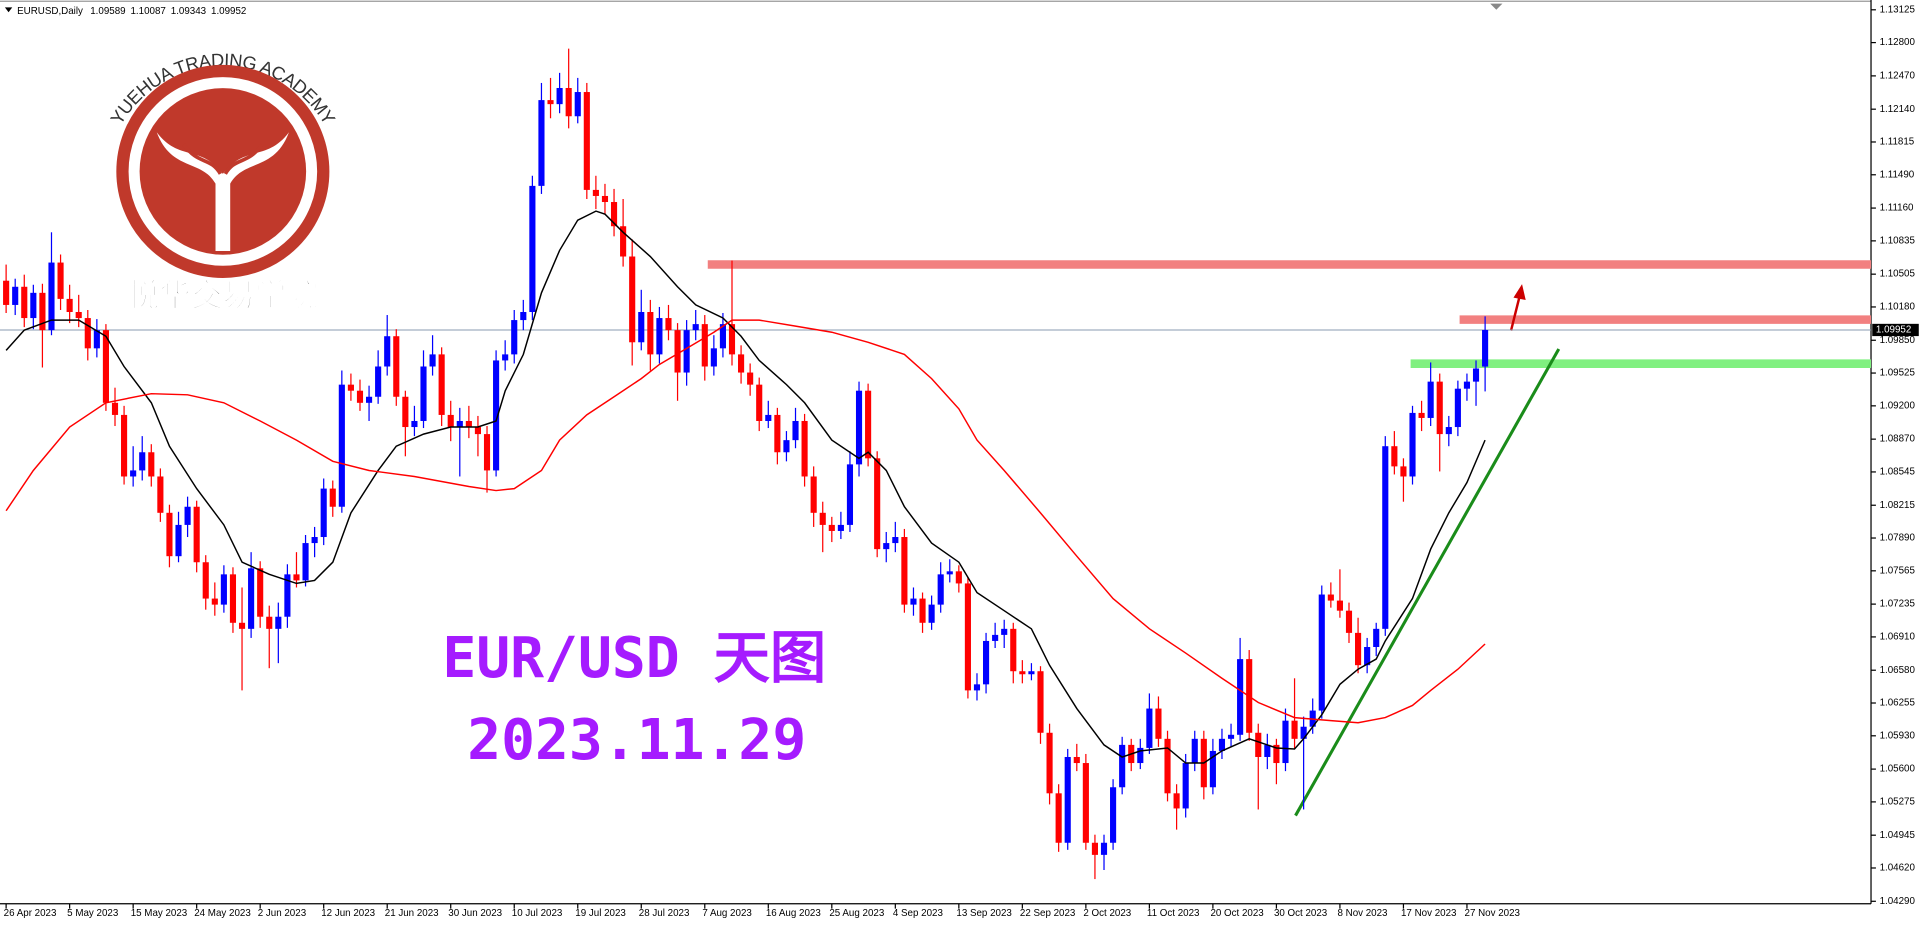  Describe the element at coordinates (537, 913) in the screenshot. I see `x-tick-label: 10 Jul 2023` at that location.